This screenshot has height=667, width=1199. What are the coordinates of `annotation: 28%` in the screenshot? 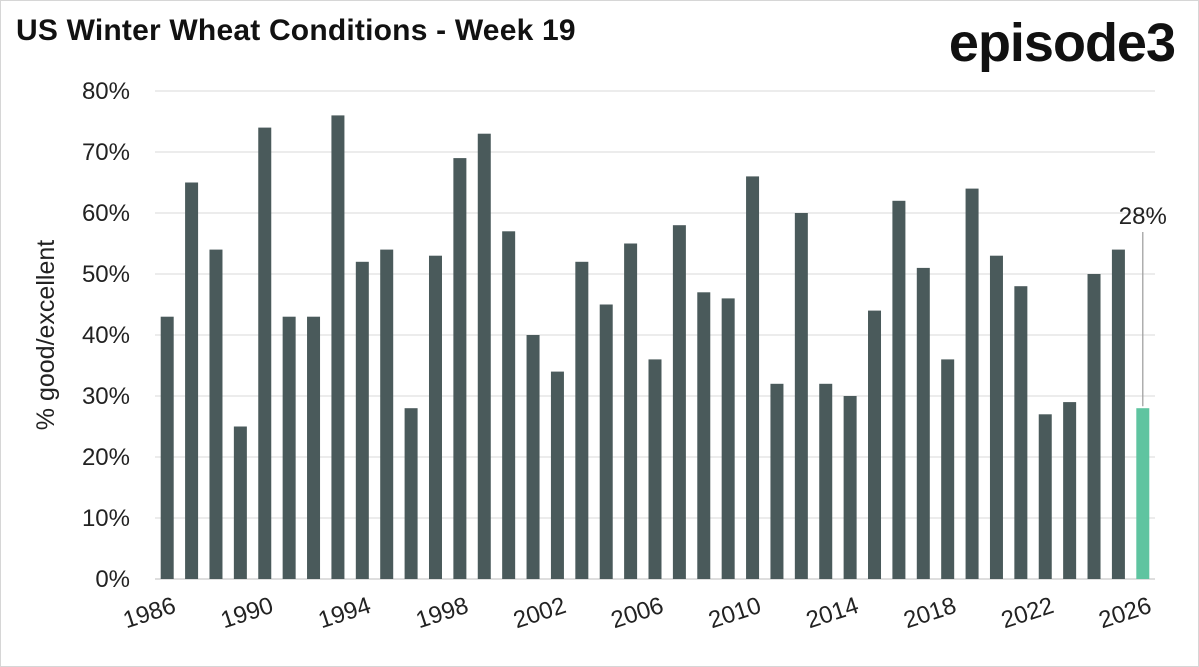 It's located at (1143, 305).